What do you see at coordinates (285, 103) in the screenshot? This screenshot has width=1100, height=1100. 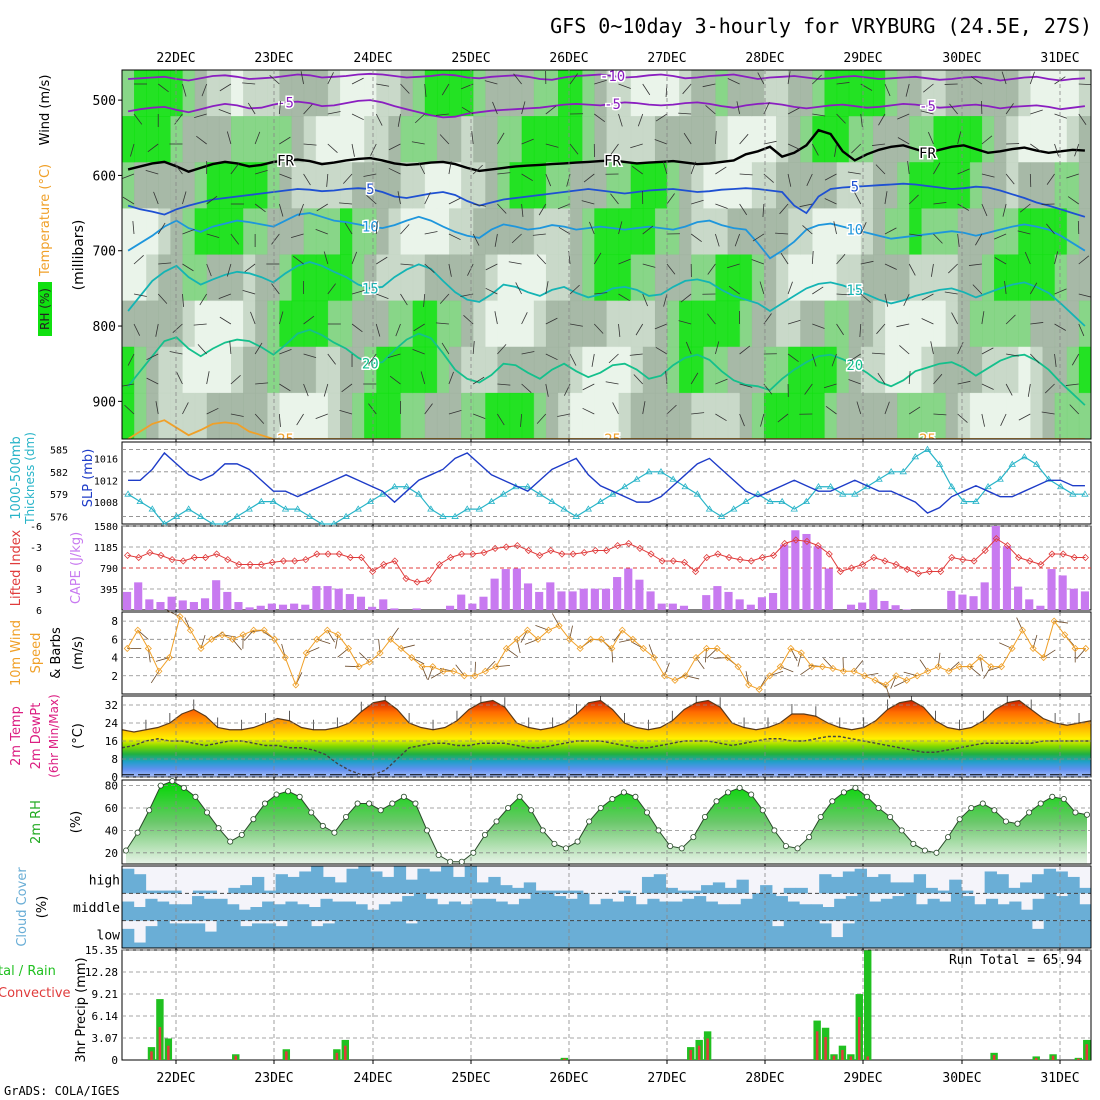 I see `temp-contour-label--5: -5` at bounding box center [285, 103].